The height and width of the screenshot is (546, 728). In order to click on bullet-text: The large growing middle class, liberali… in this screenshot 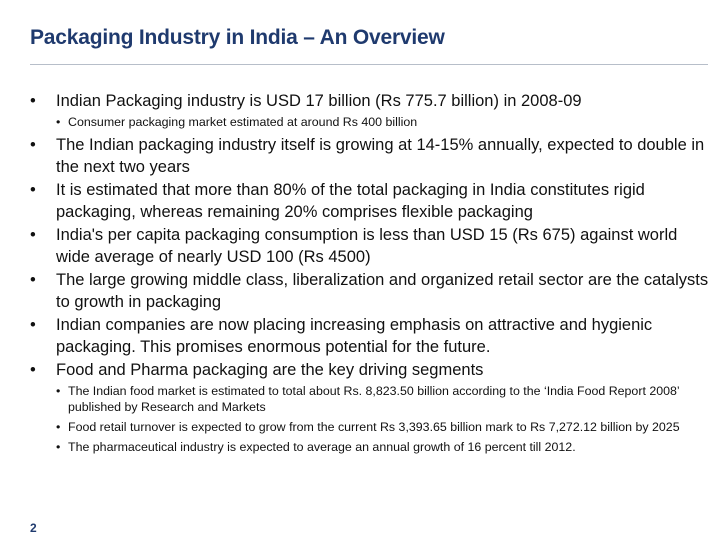, I will do `click(382, 291)`.